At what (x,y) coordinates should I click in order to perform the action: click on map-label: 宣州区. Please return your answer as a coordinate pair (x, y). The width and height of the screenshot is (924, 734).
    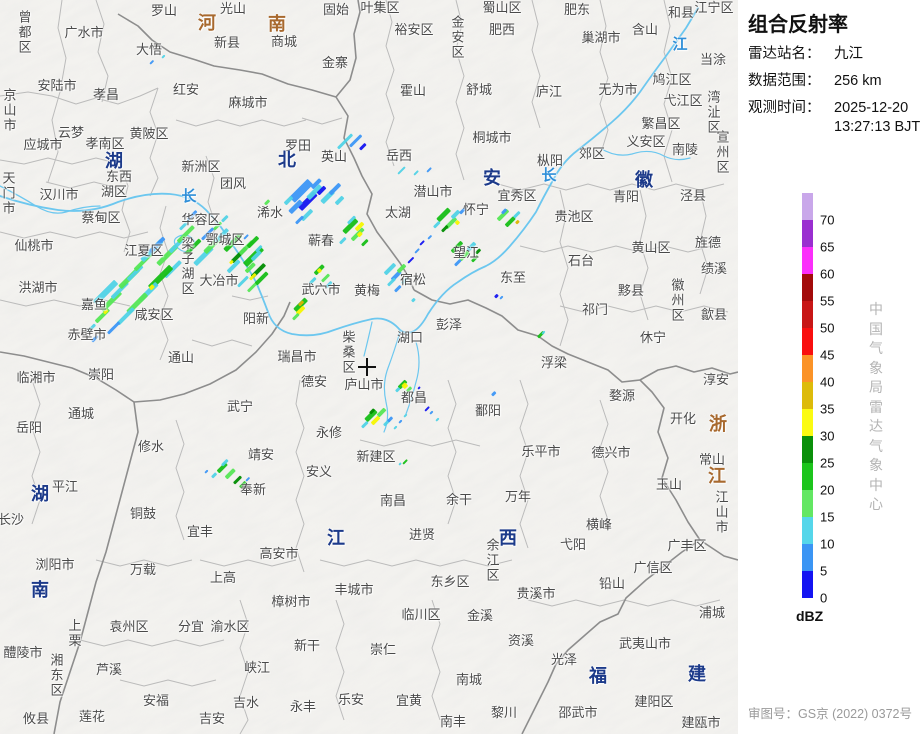
    Looking at the image, I should click on (723, 152).